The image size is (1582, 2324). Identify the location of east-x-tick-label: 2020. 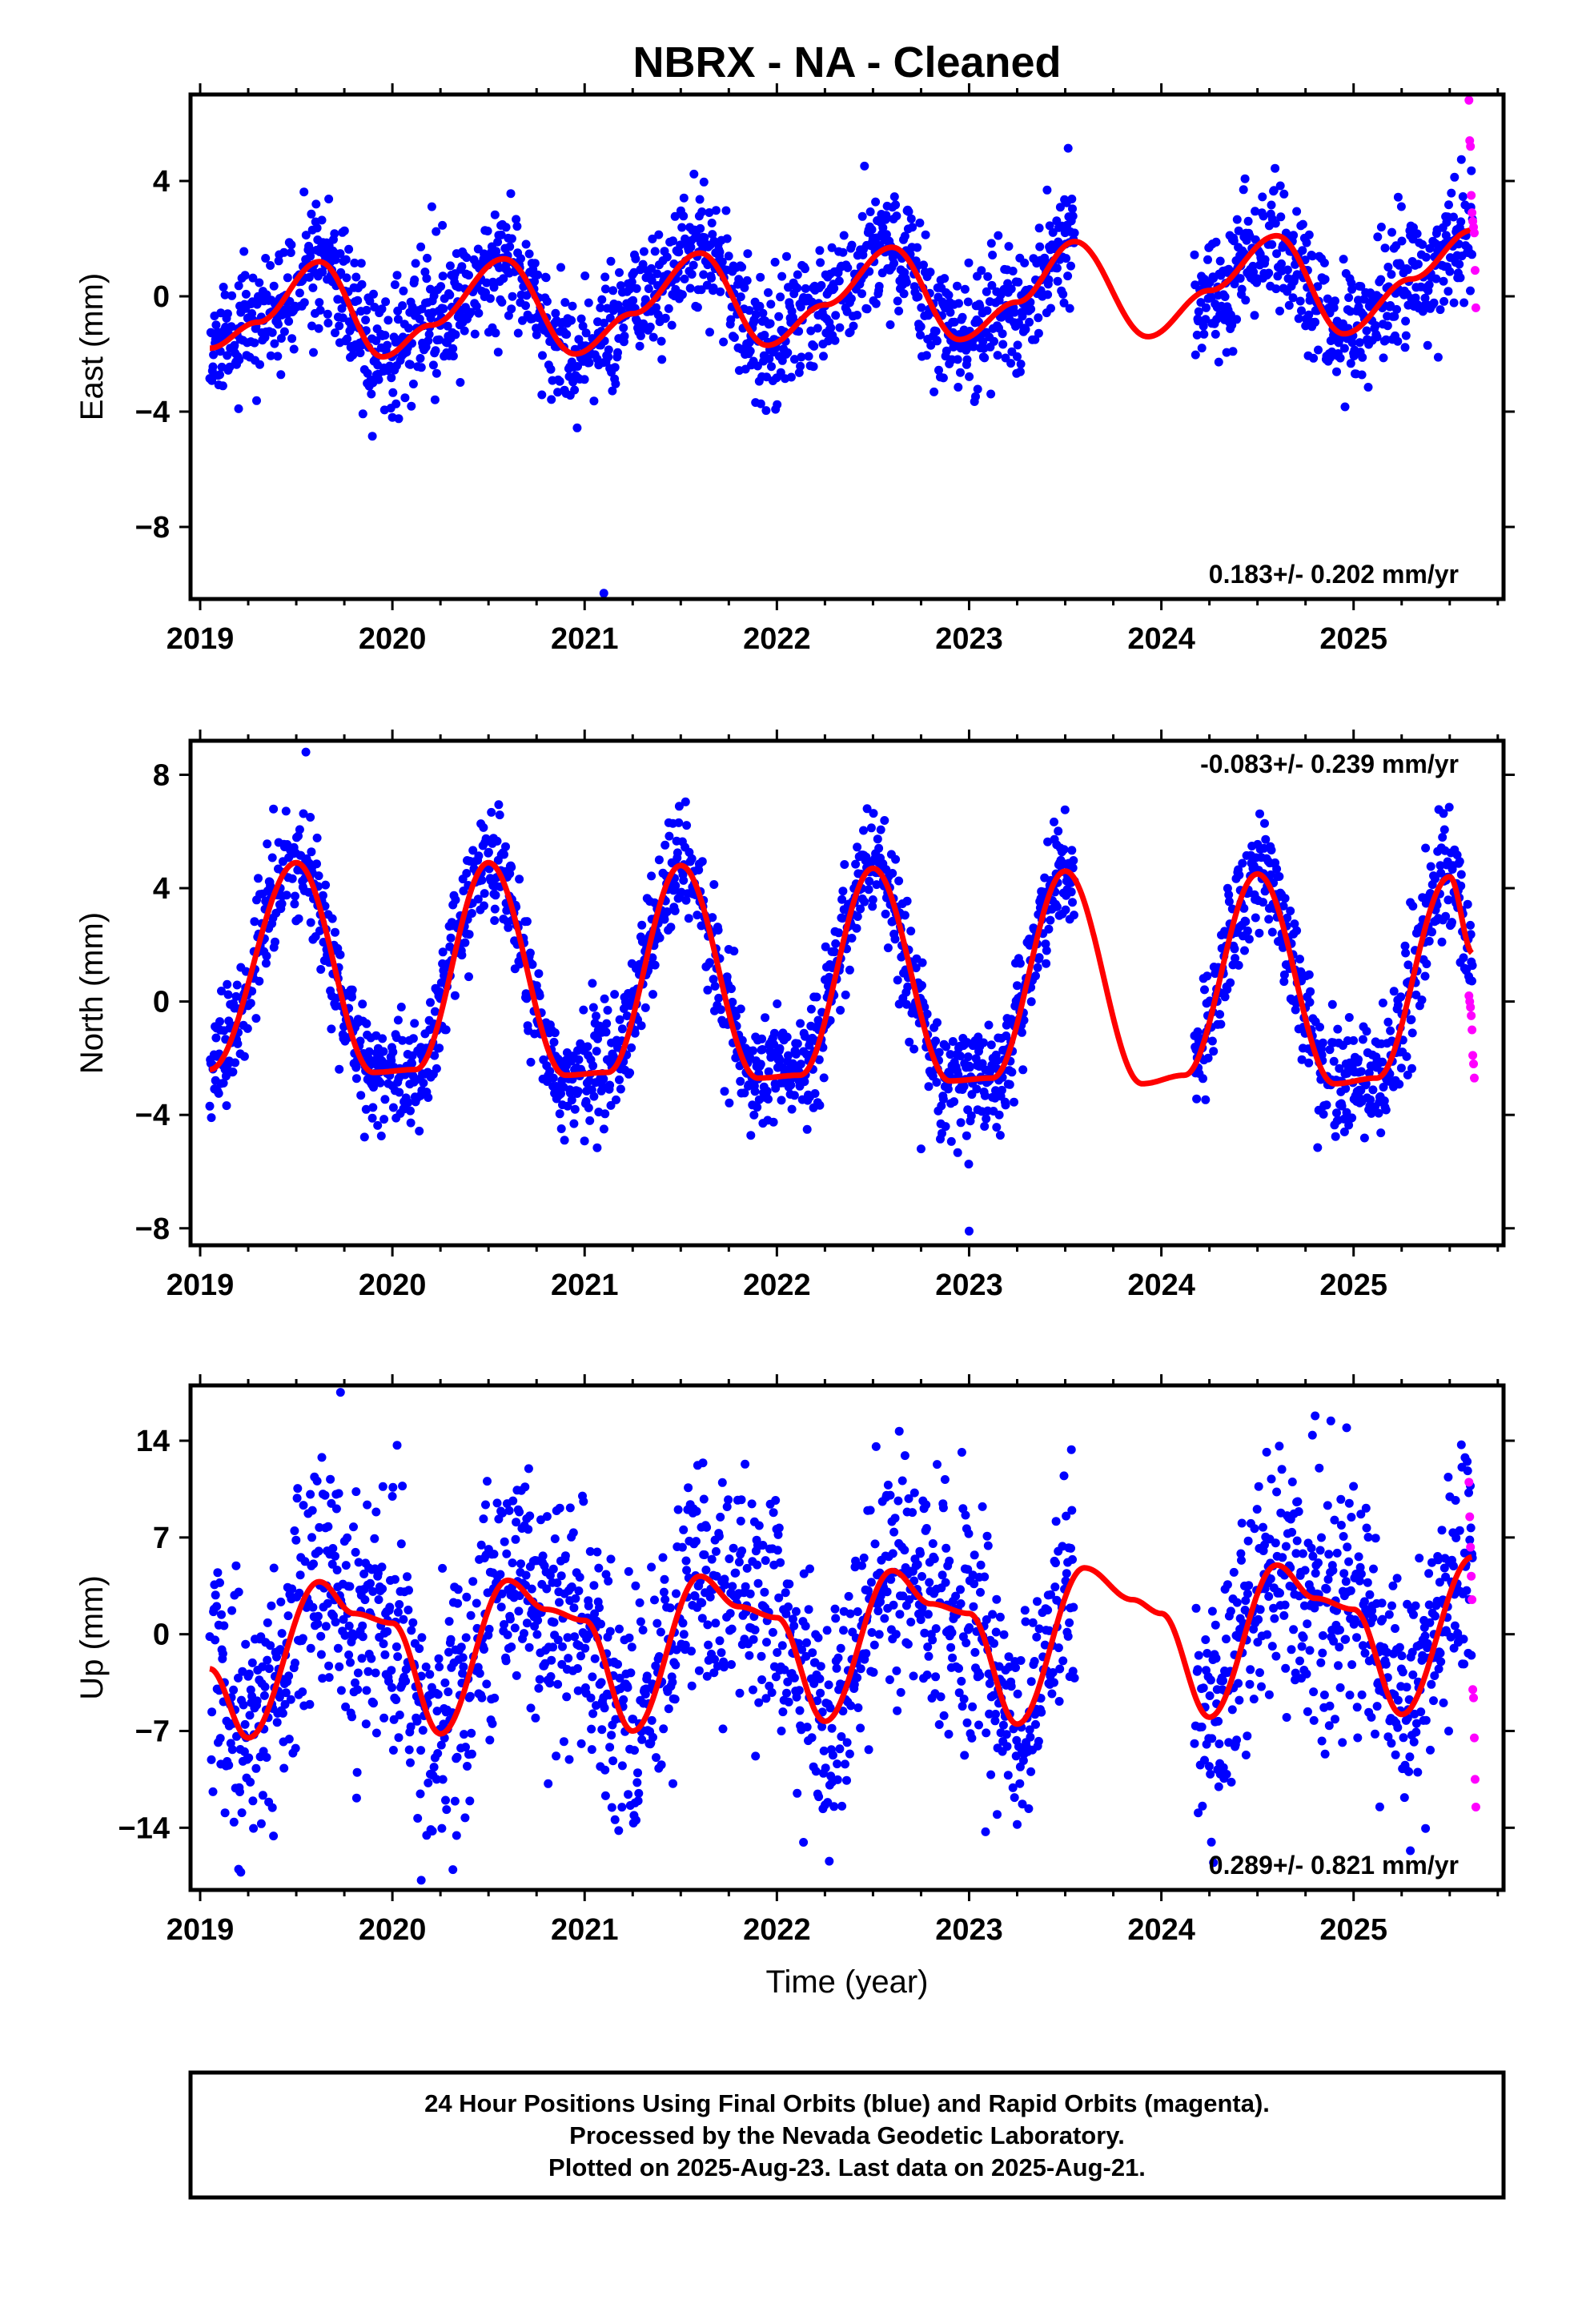
(393, 639).